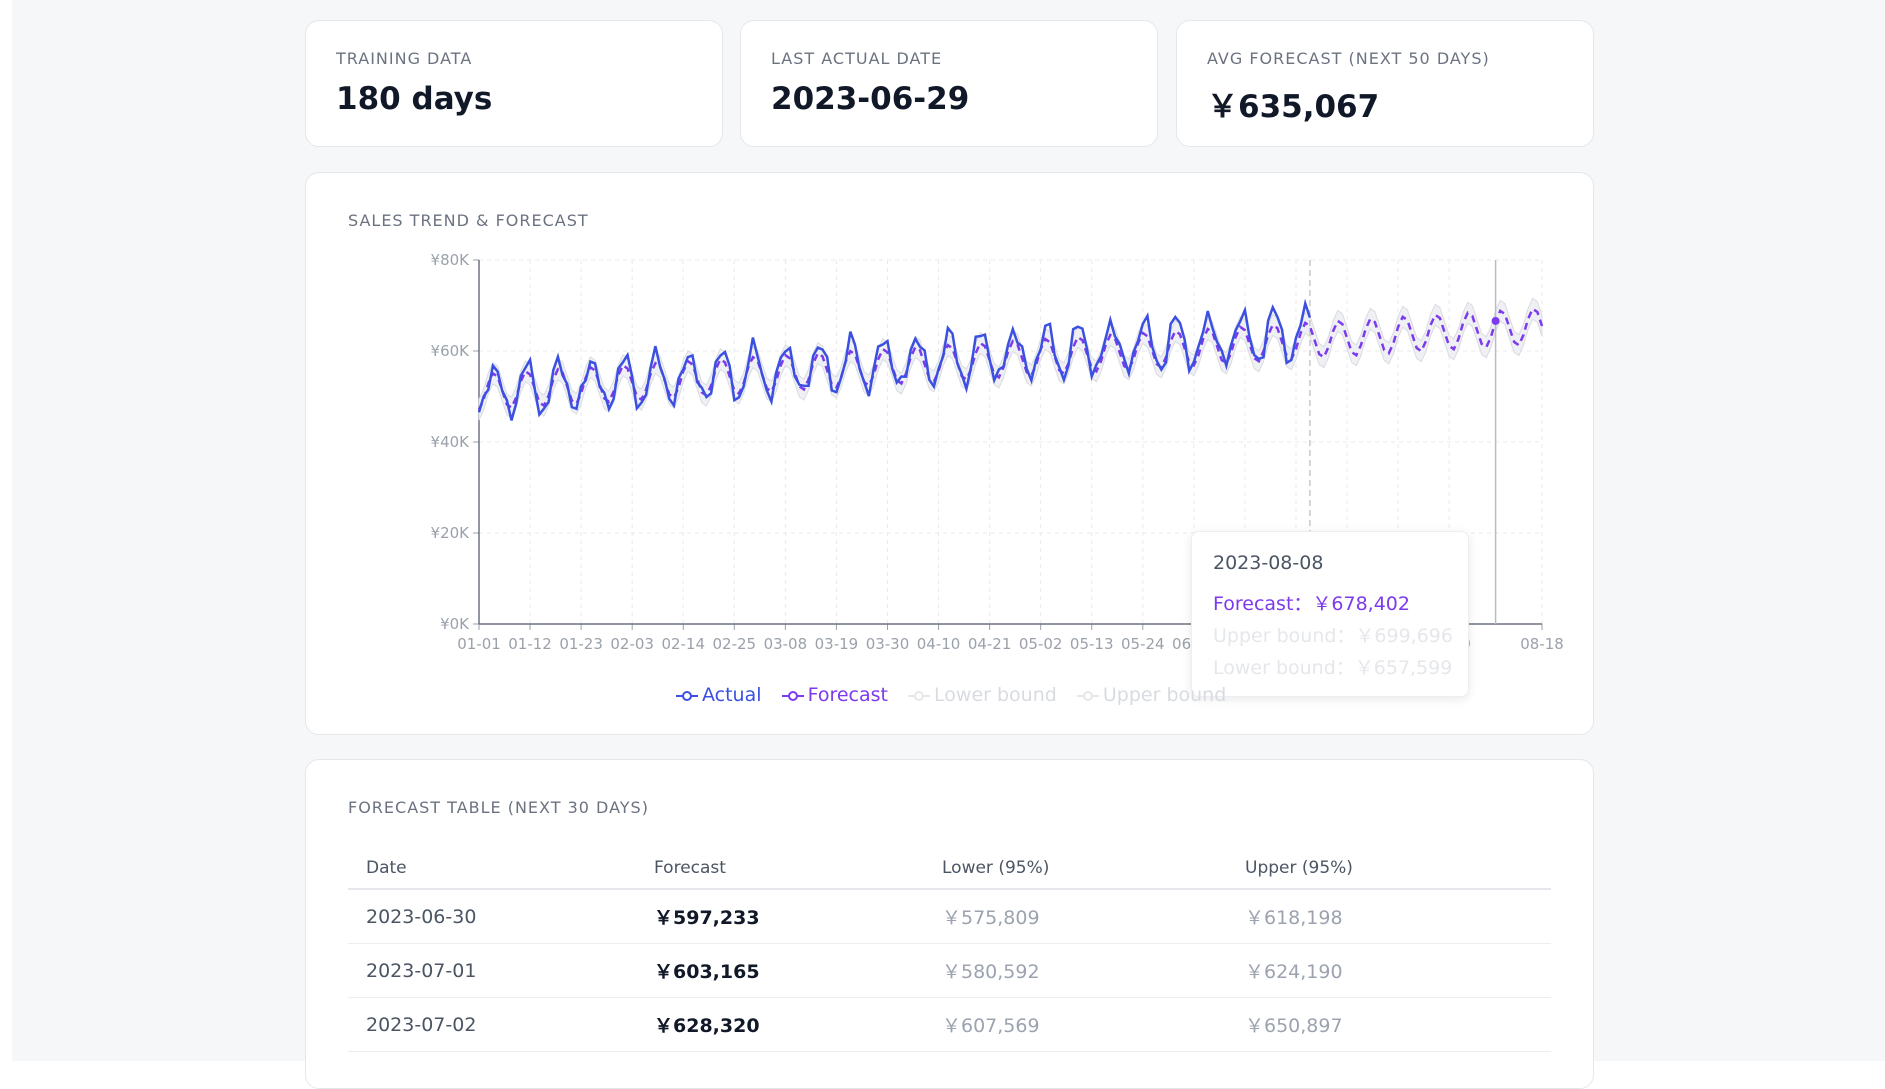  Describe the element at coordinates (1311, 604) in the screenshot. I see `tooltip-forecast: Forecast：￥678,402` at that location.